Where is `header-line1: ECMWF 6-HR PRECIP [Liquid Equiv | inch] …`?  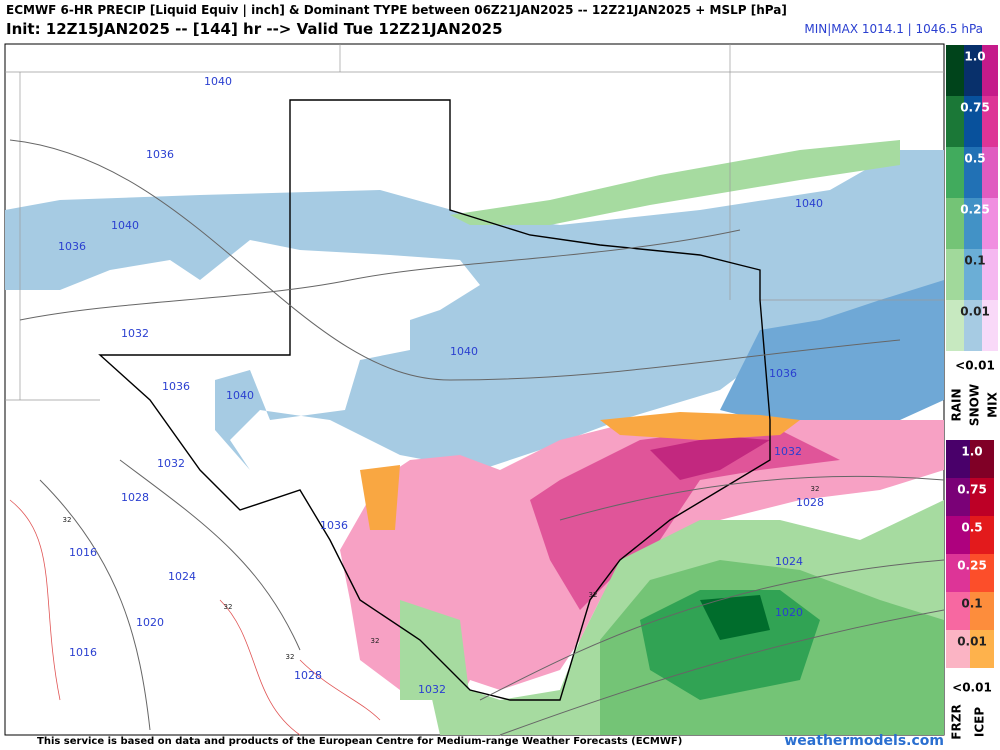 header-line1: ECMWF 6-HR PRECIP [Liquid Equiv | inch] … is located at coordinates (396, 10).